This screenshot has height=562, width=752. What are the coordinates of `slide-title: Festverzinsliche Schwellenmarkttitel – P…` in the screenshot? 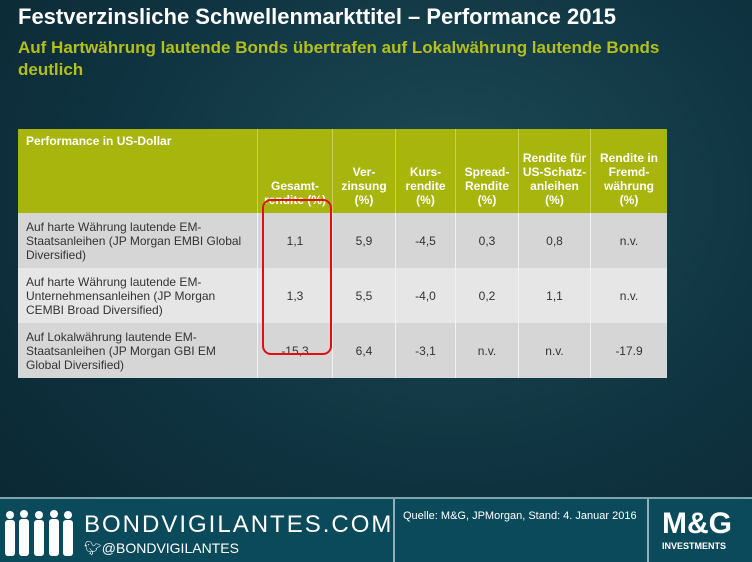 It's located at (317, 16).